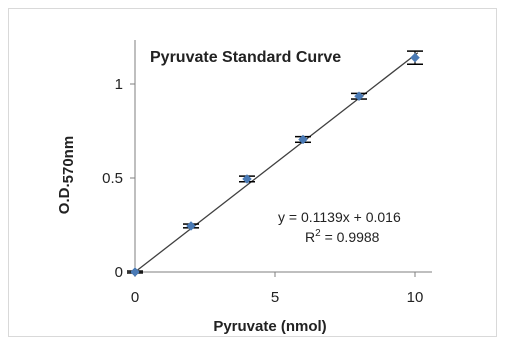 The height and width of the screenshot is (345, 505). I want to click on r-squared-label: R2 = 0.9988, so click(342, 236).